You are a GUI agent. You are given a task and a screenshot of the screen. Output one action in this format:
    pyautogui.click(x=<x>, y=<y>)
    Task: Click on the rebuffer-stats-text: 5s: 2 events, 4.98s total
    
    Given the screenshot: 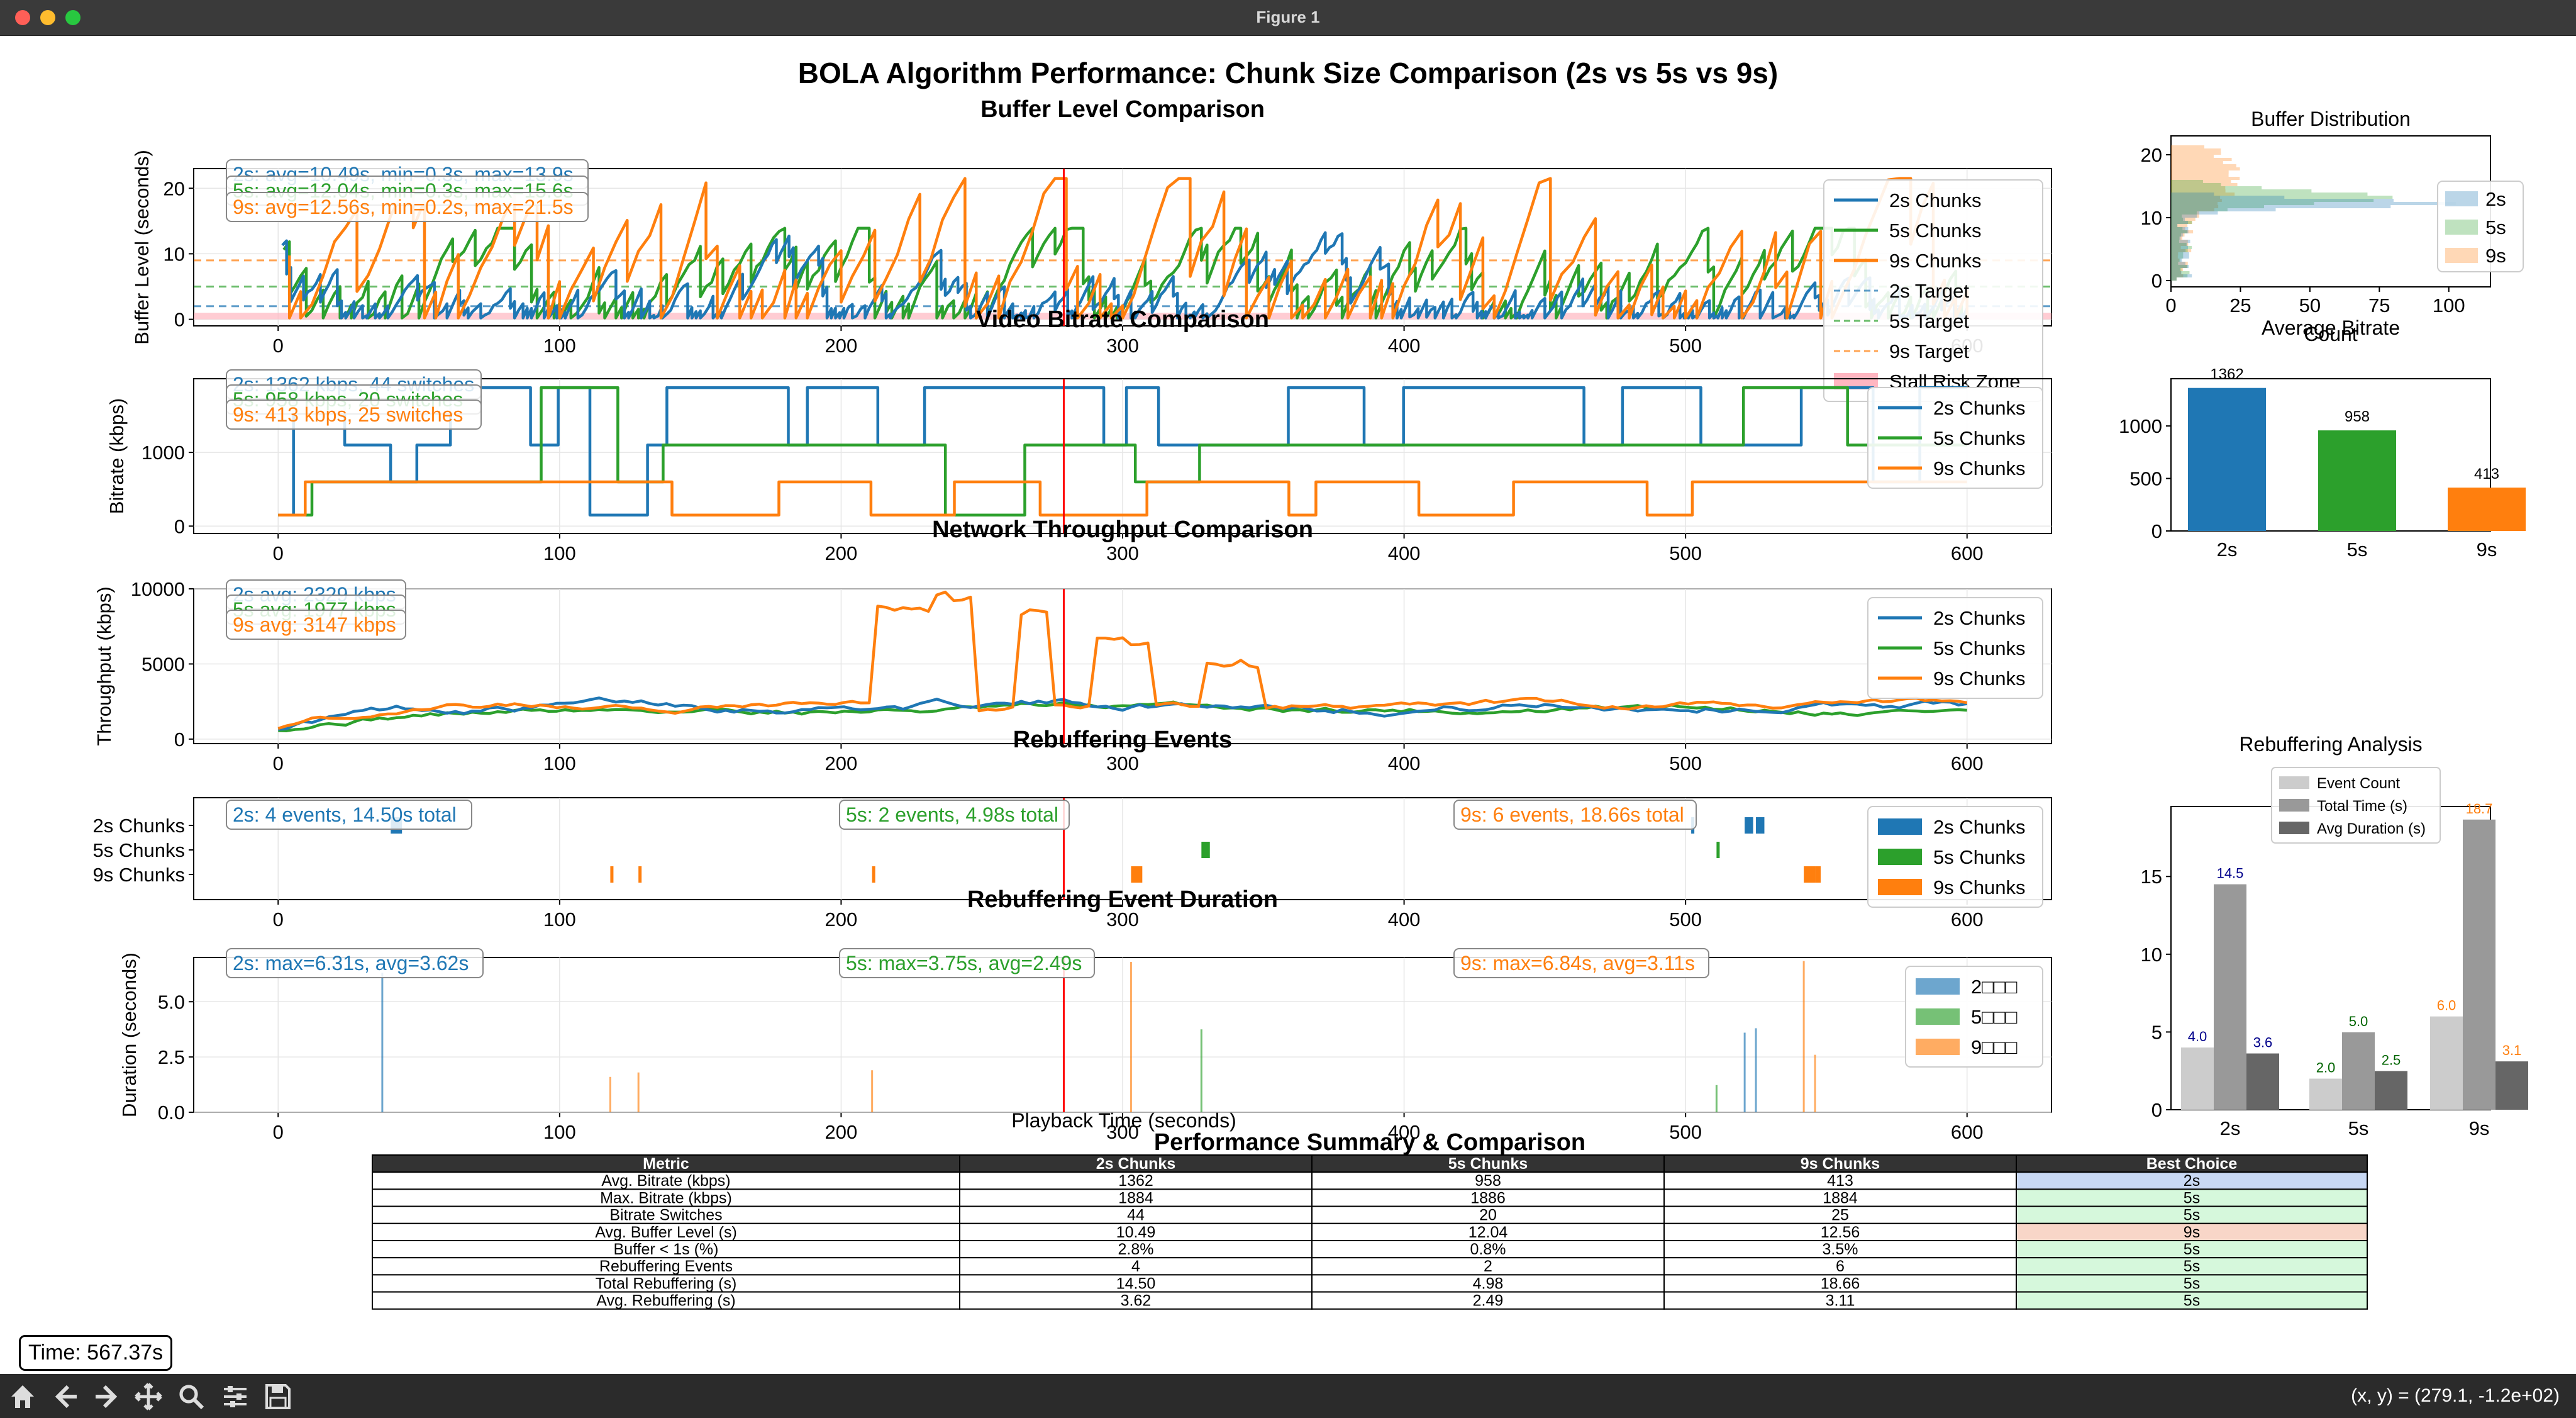 What is the action you would take?
    pyautogui.click(x=952, y=814)
    